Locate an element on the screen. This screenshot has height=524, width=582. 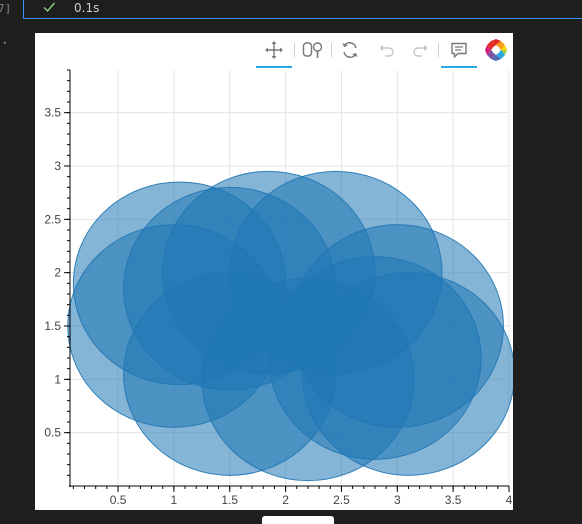
output-marker: · is located at coordinates (5, 43).